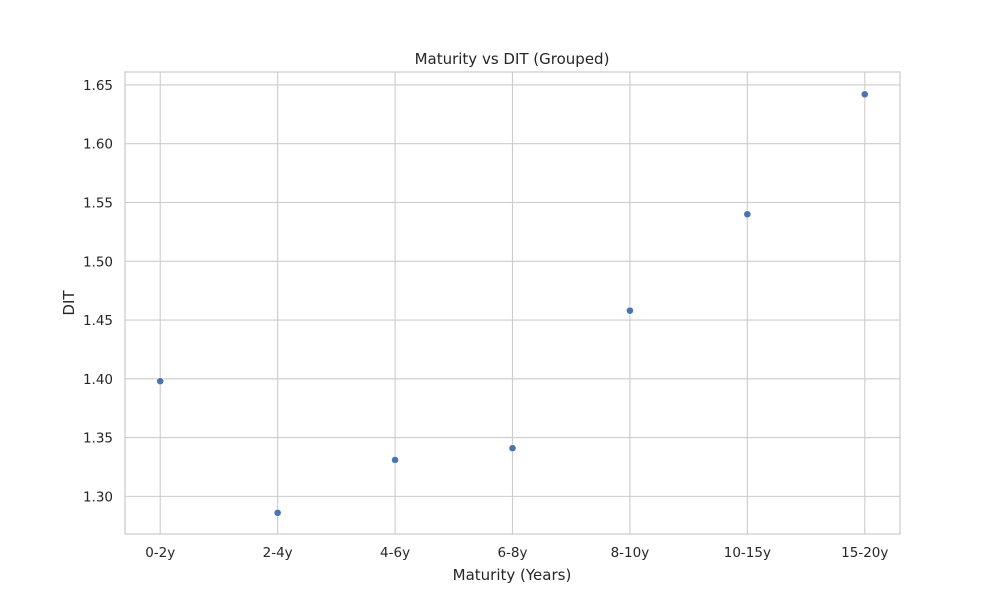 This screenshot has height=600, width=1000. I want to click on x-tick-label: 0-2y, so click(160, 553).